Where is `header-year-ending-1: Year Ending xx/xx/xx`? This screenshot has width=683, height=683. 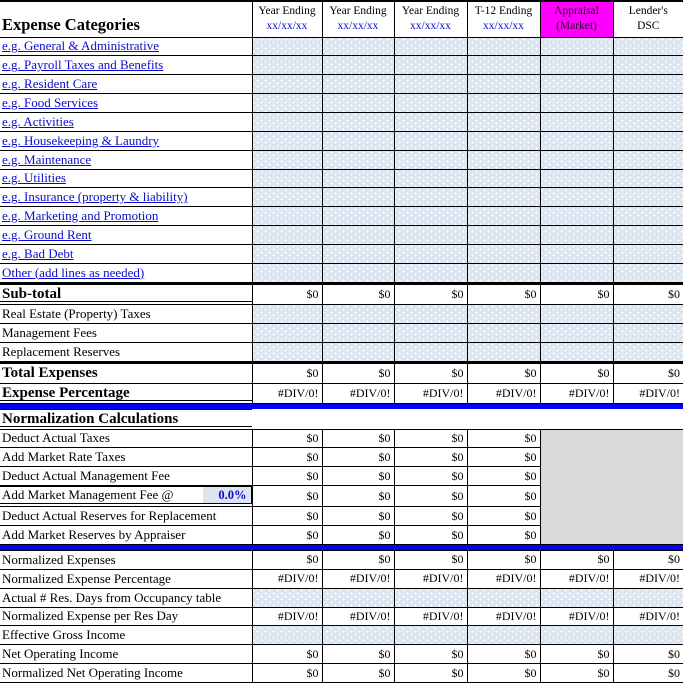 header-year-ending-1: Year Ending xx/xx/xx is located at coordinates (287, 19).